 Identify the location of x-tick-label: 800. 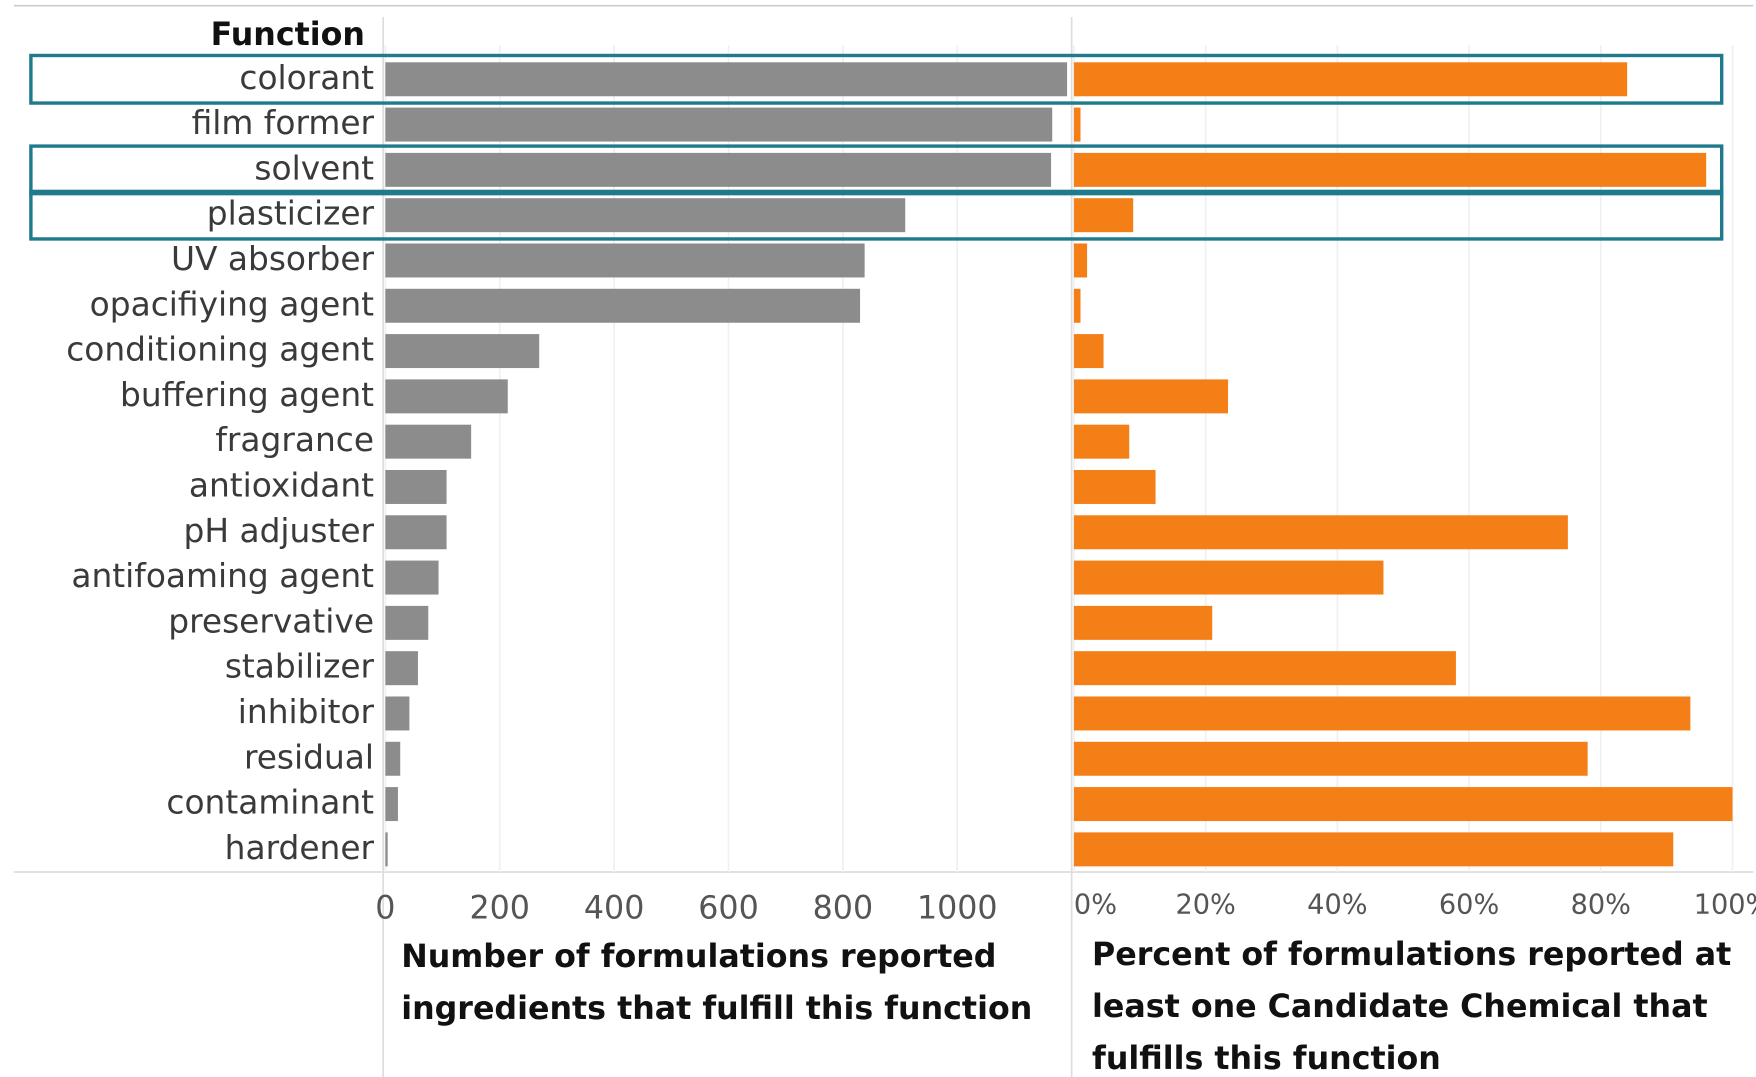
(843, 908).